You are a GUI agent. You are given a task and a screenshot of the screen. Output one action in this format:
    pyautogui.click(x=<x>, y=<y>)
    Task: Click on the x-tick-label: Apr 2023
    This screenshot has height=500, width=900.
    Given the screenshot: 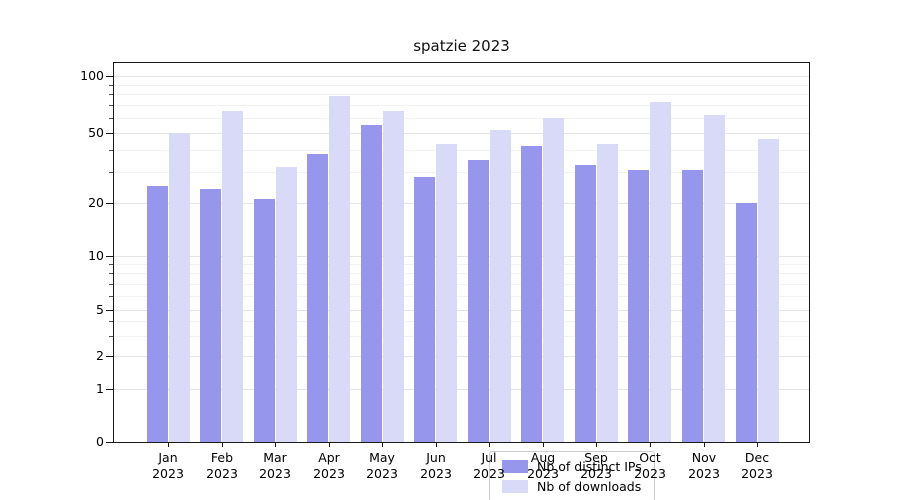 What is the action you would take?
    pyautogui.click(x=329, y=466)
    